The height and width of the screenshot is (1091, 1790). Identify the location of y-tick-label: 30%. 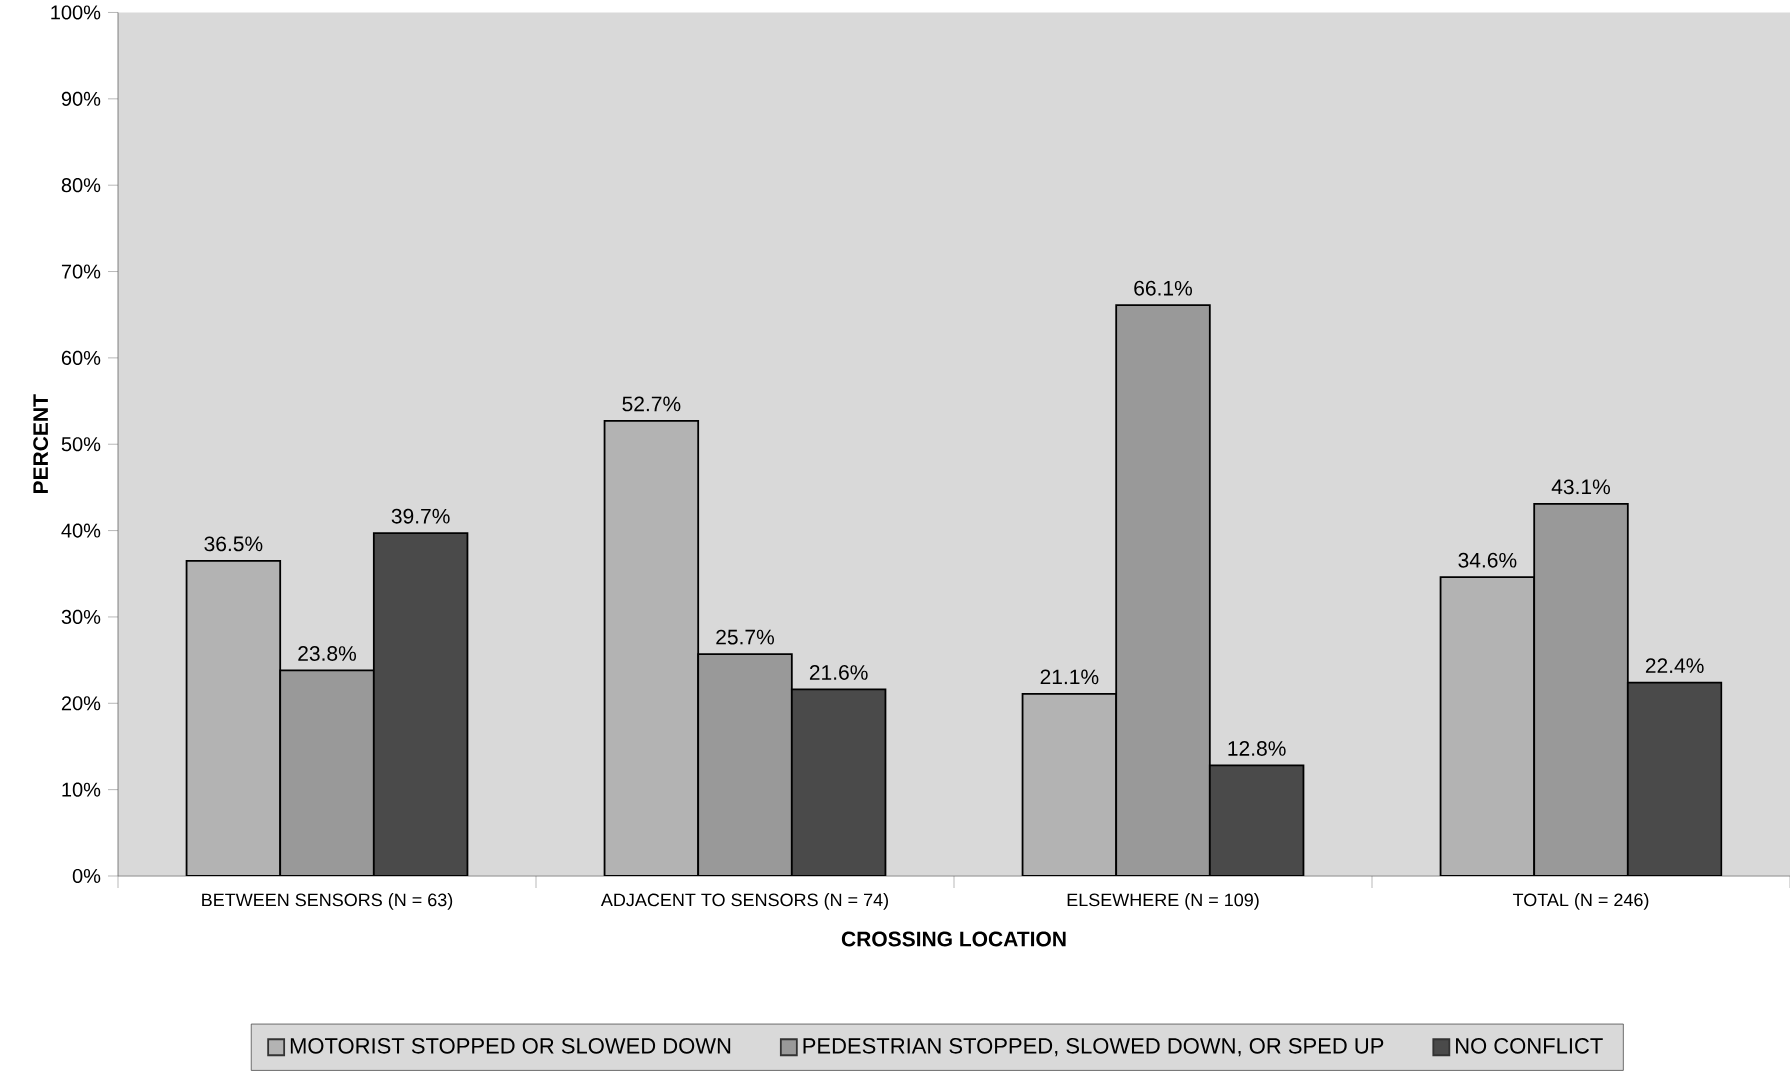
(81, 617).